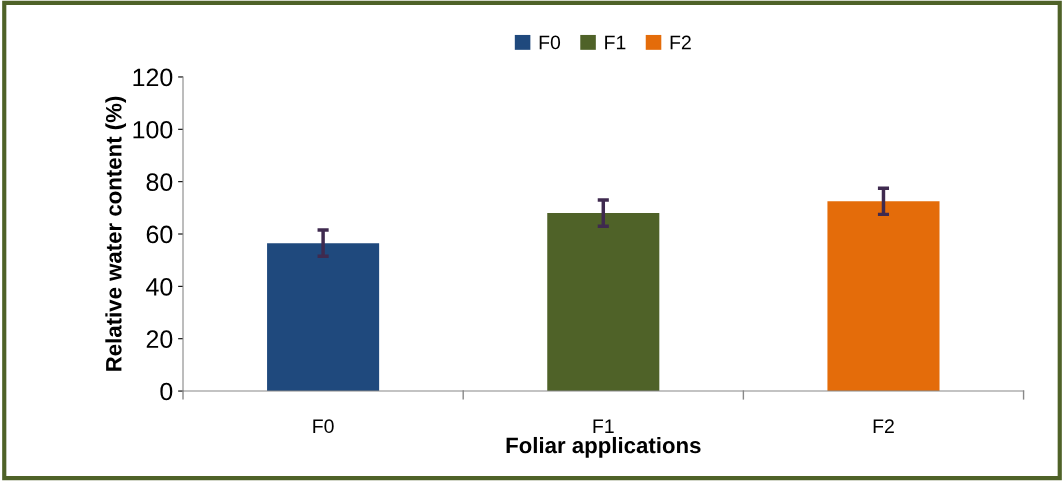 This screenshot has height=481, width=1064. I want to click on legend-label: F1, so click(615, 42).